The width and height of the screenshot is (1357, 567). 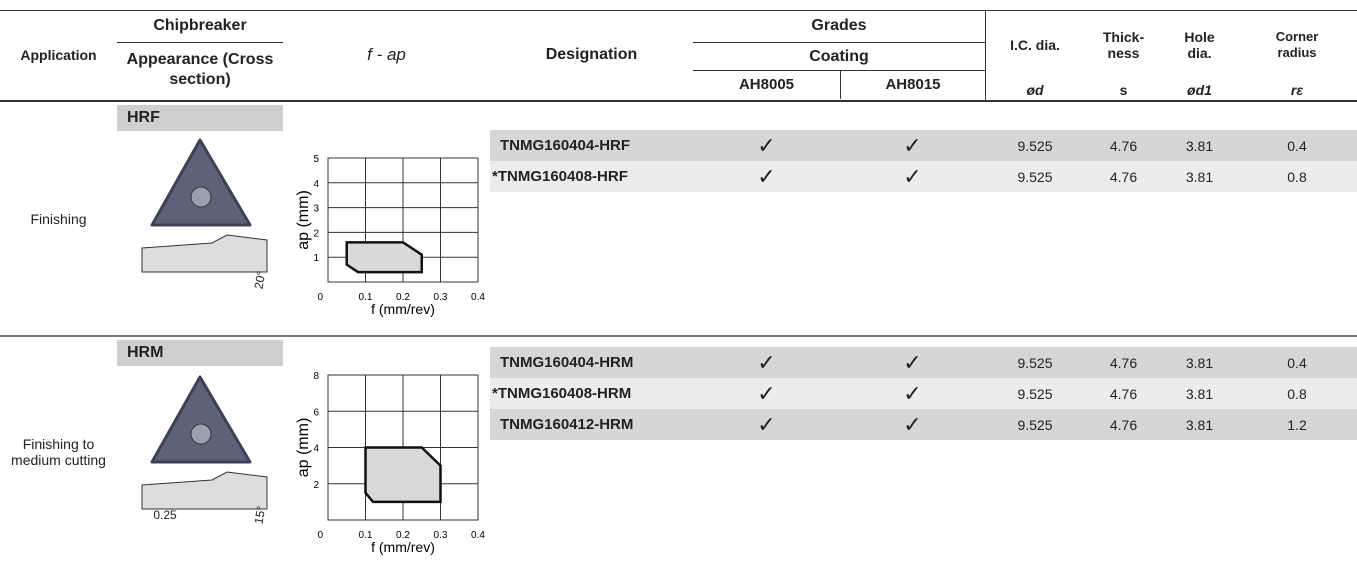 What do you see at coordinates (1199, 90) in the screenshot?
I see `symbol: ød1` at bounding box center [1199, 90].